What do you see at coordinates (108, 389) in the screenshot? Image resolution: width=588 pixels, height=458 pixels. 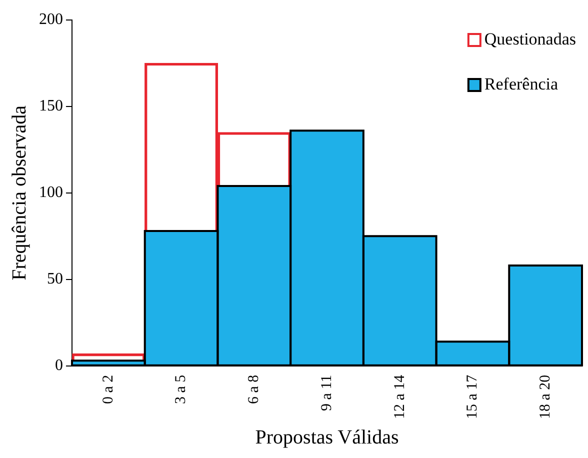 I see `x-tick-label: 0 a 2` at bounding box center [108, 389].